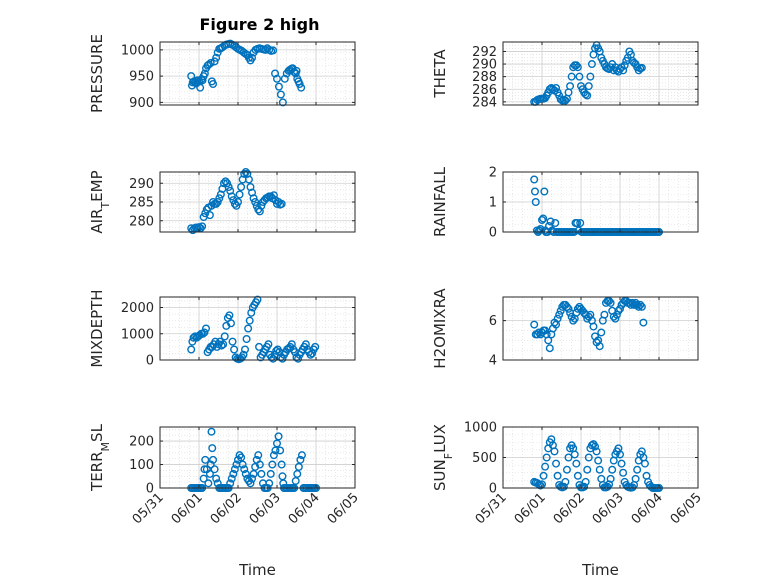  What do you see at coordinates (493, 321) in the screenshot?
I see `y-tick-label: 6` at bounding box center [493, 321].